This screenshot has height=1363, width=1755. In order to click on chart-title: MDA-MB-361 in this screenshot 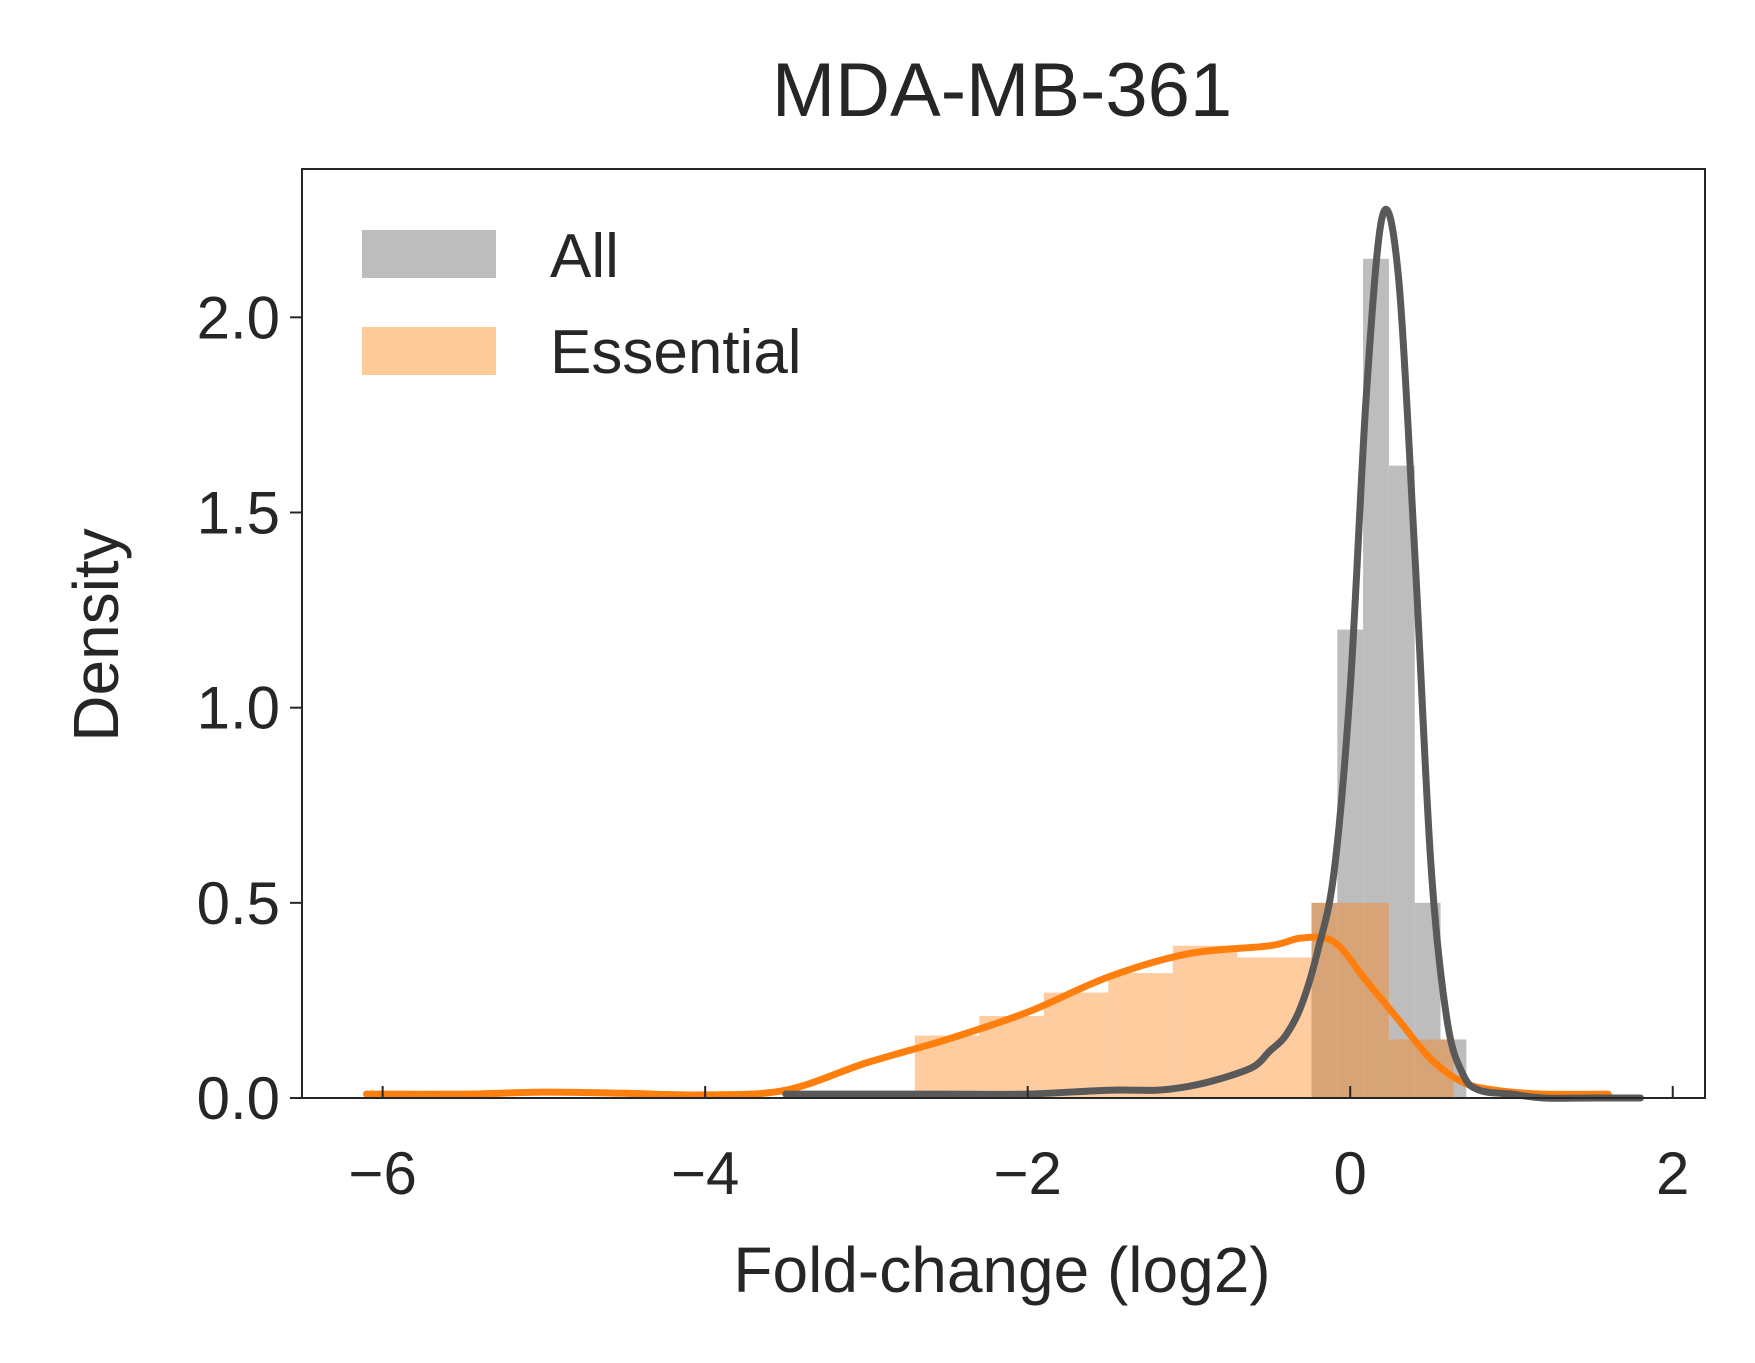, I will do `click(1002, 90)`.